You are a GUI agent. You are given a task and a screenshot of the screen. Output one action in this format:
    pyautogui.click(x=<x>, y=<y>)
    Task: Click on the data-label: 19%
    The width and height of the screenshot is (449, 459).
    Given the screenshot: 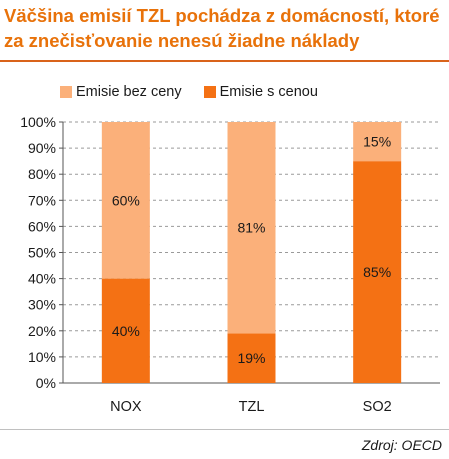 What is the action you would take?
    pyautogui.click(x=251, y=358)
    